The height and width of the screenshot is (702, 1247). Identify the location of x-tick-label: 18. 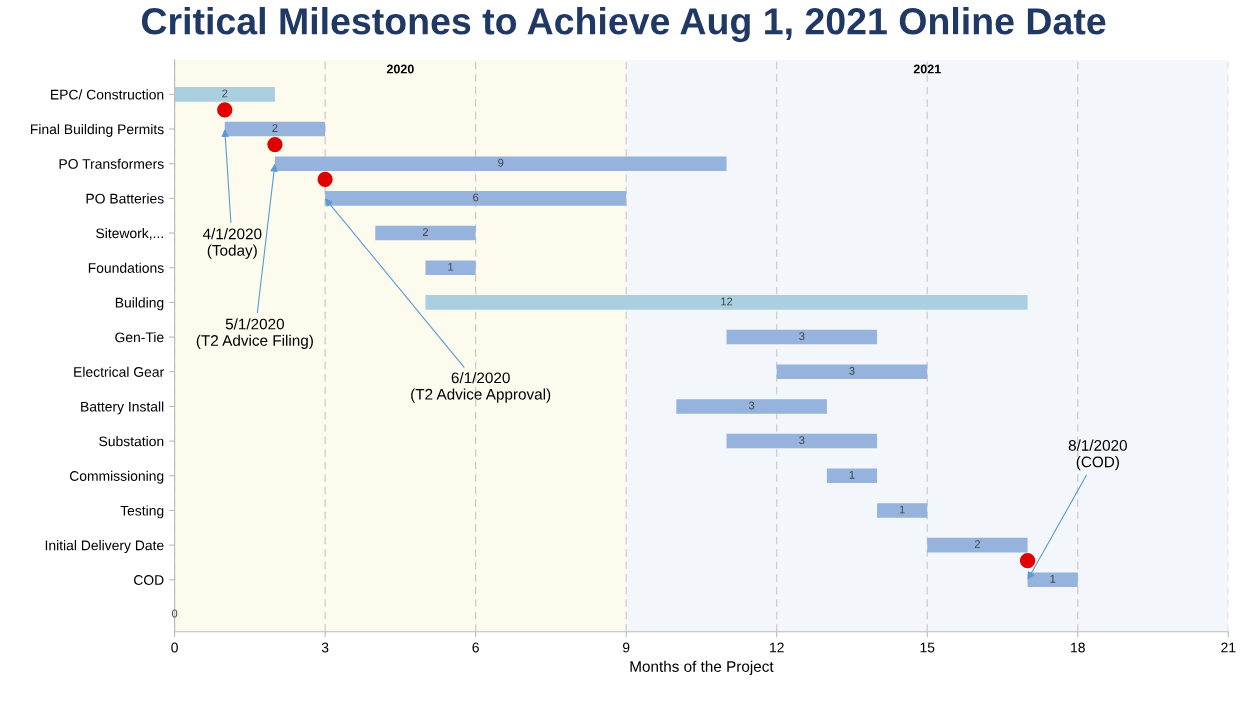
(1078, 647).